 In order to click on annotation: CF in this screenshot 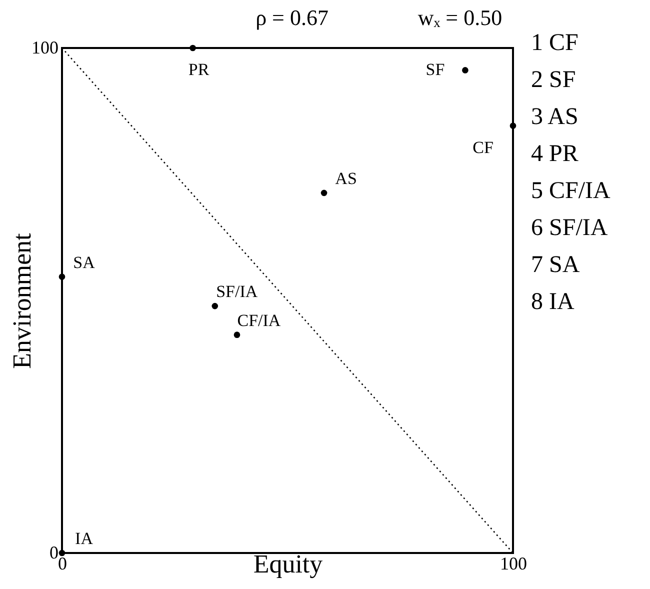, I will do `click(483, 147)`.